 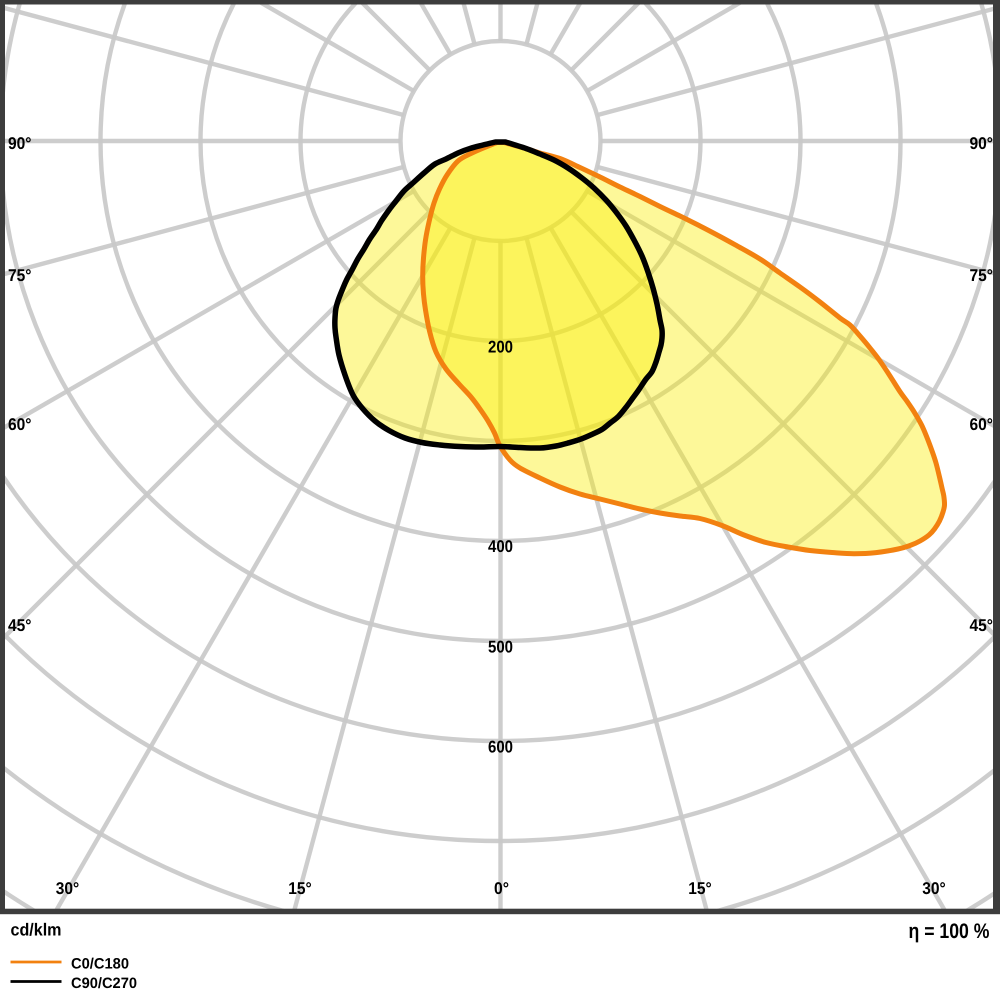 I want to click on svg-text: C90/C270, so click(x=104, y=983).